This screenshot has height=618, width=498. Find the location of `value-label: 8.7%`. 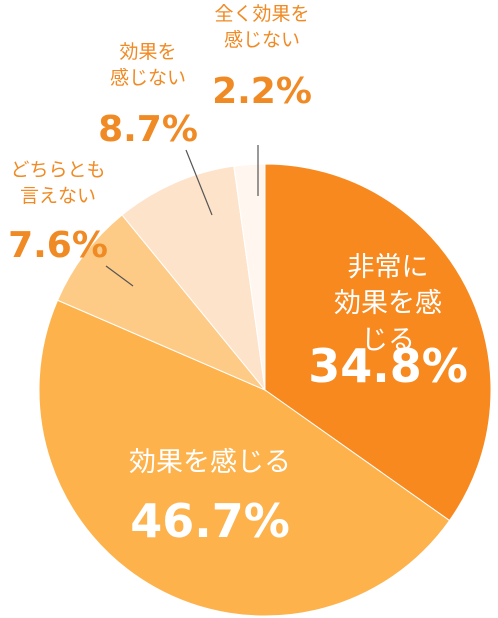

value-label: 8.7% is located at coordinates (148, 129).